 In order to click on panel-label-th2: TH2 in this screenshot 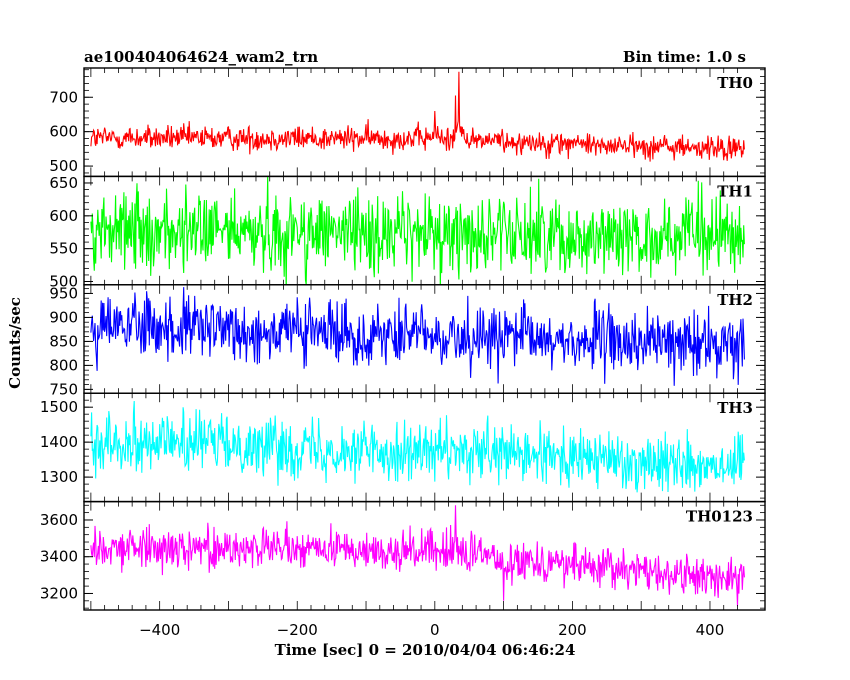, I will do `click(735, 300)`.